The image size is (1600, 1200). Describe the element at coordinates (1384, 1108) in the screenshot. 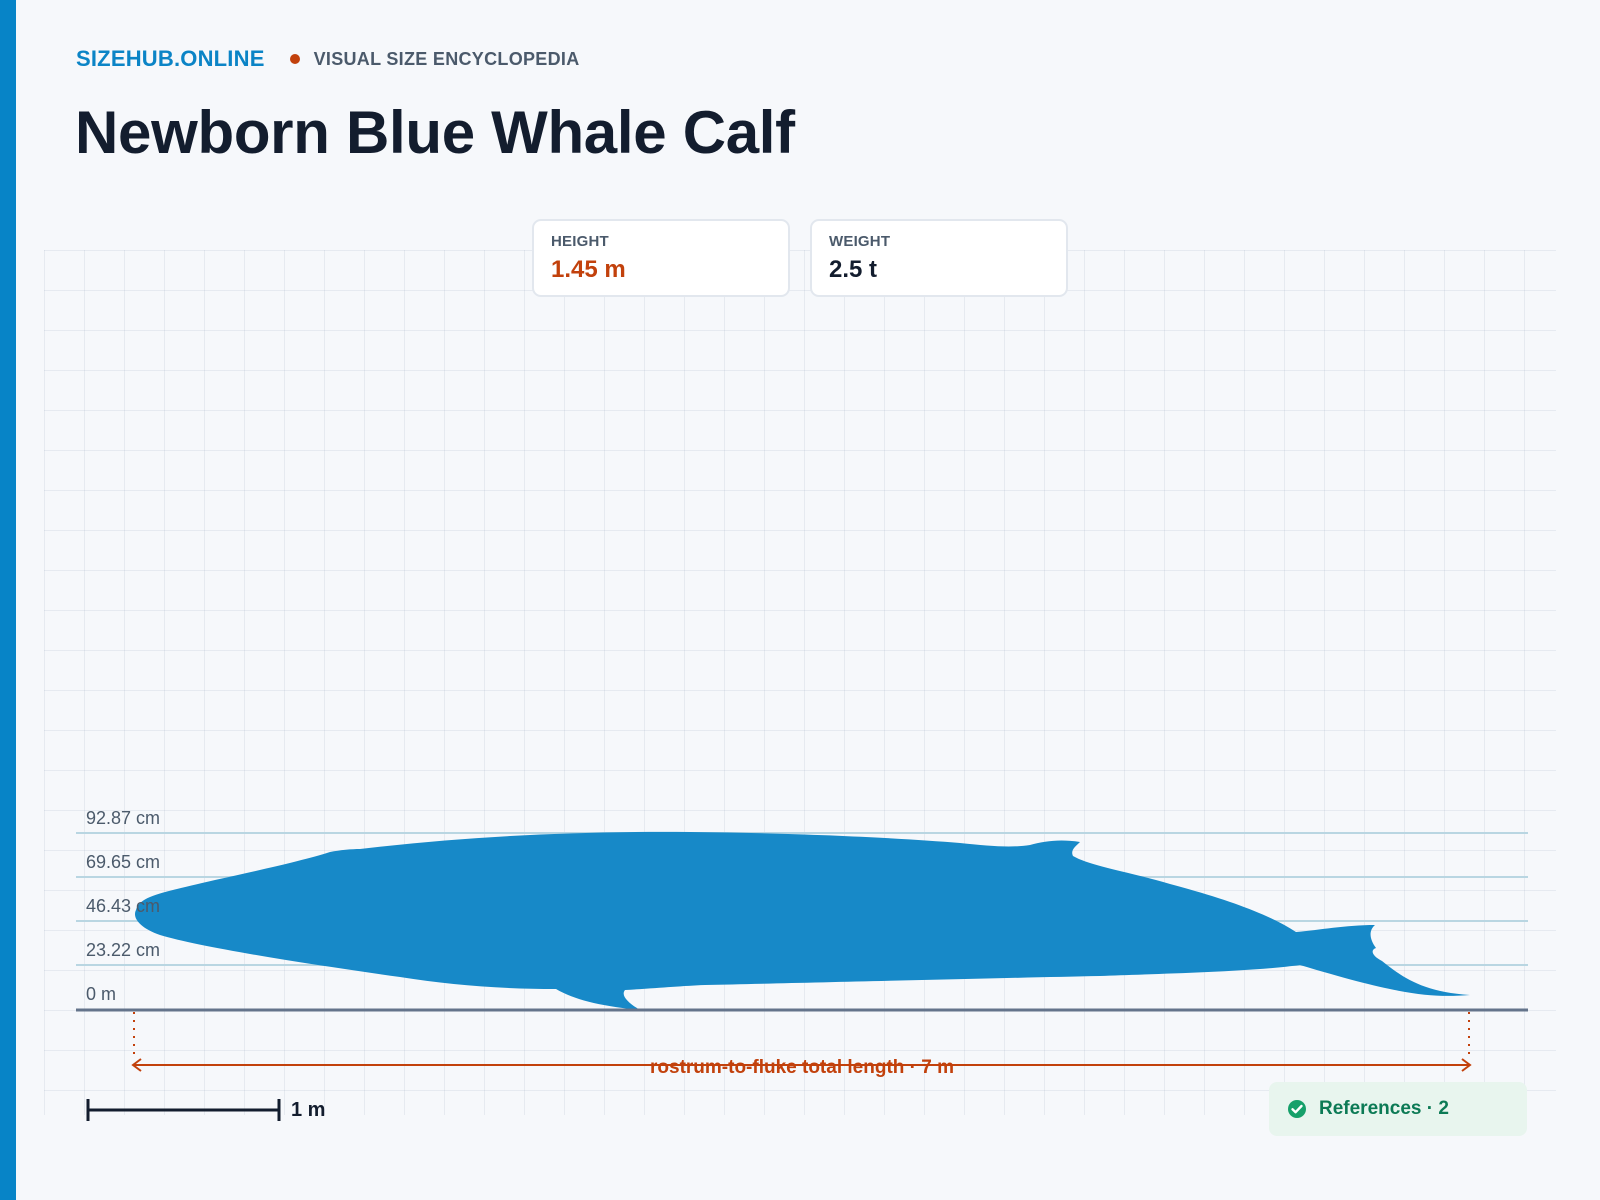

I see `references-label: References · 2` at that location.